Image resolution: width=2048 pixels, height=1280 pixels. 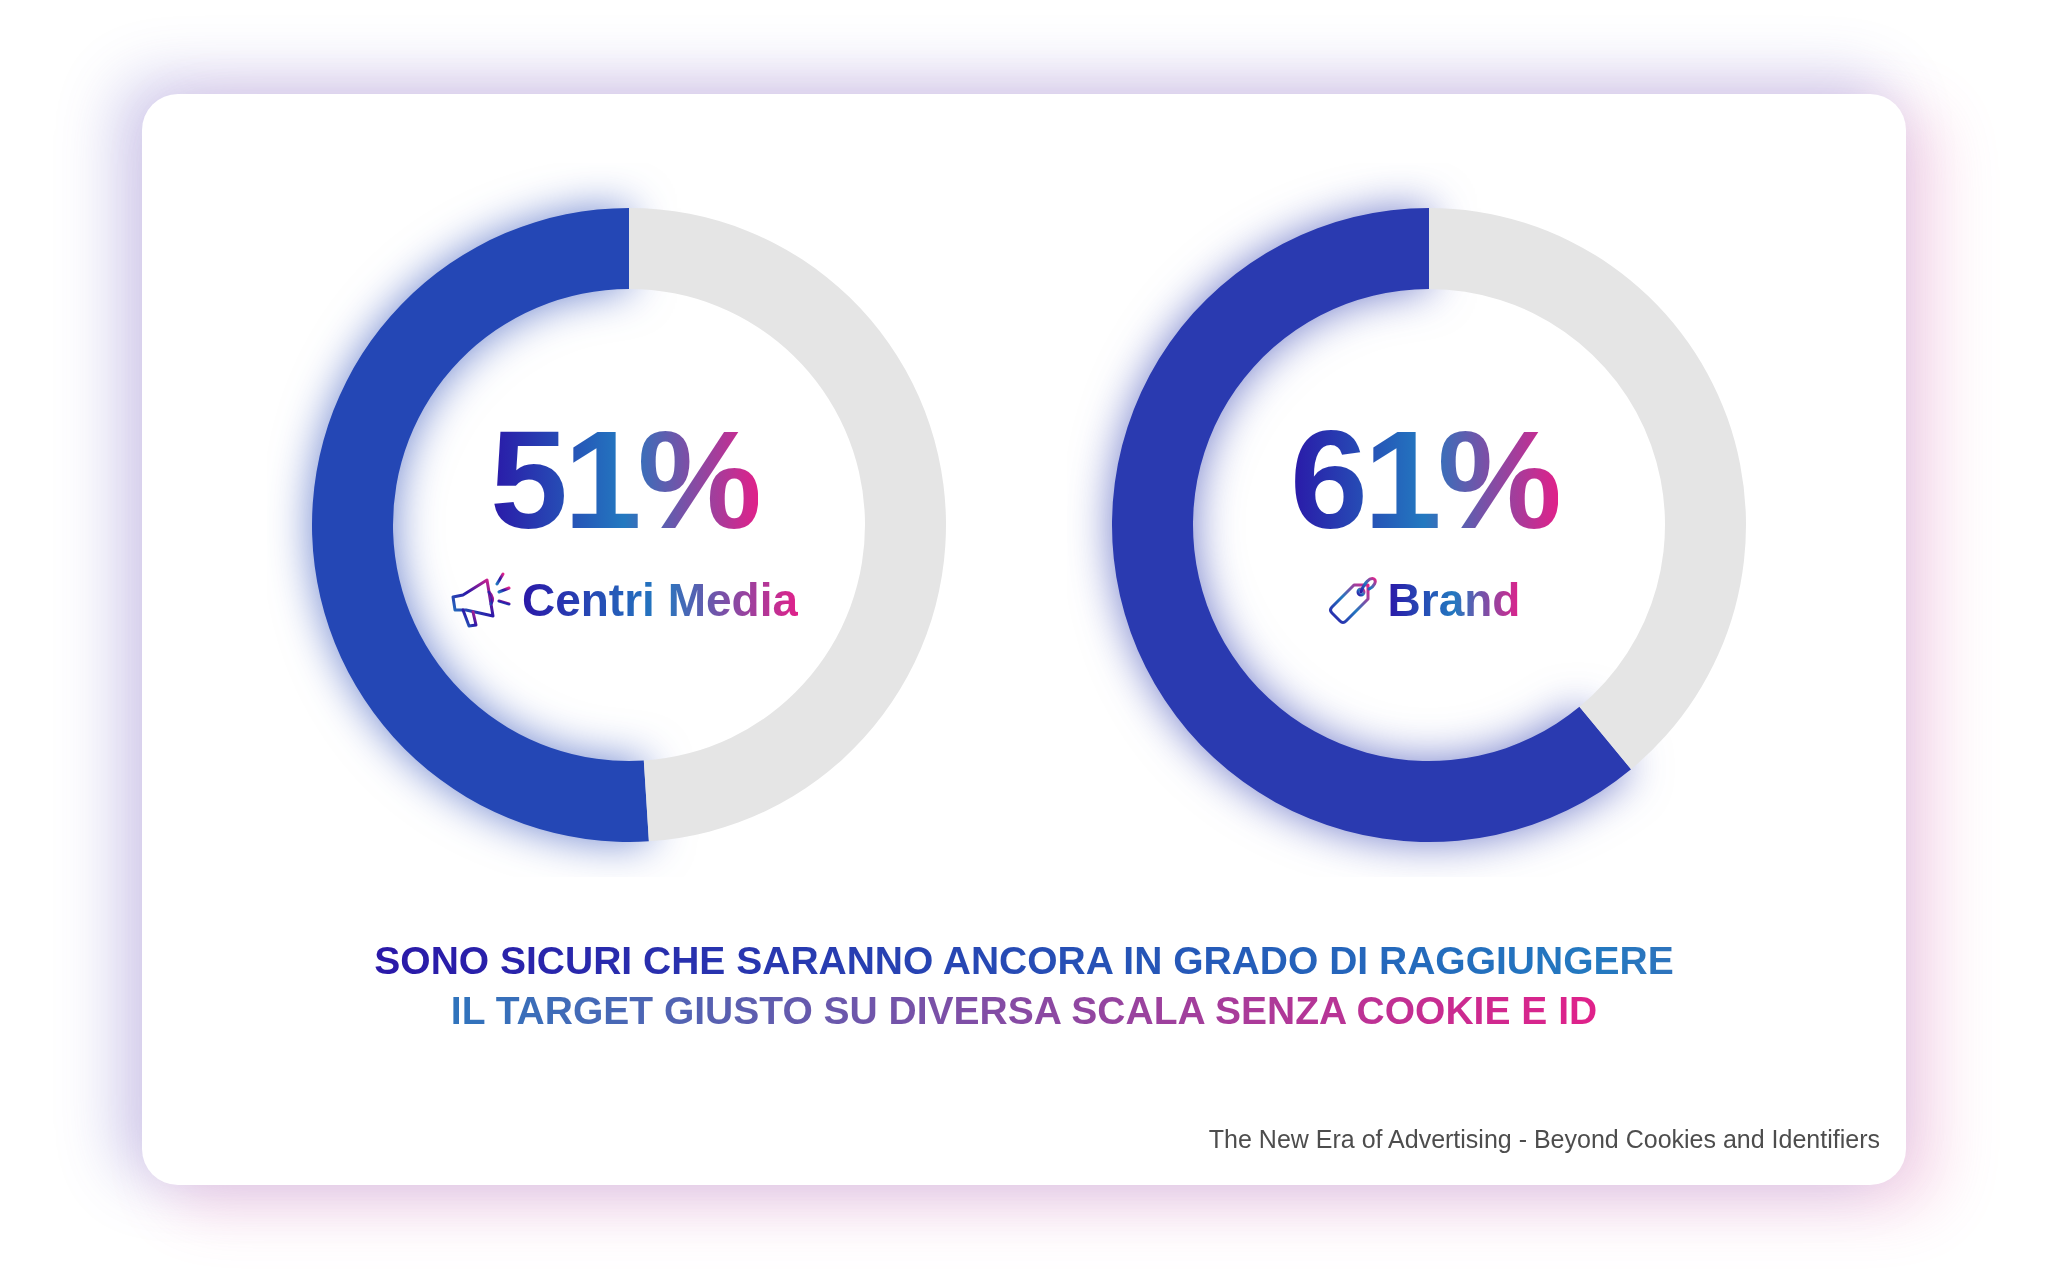 I want to click on data-label: 51%, so click(x=624, y=479).